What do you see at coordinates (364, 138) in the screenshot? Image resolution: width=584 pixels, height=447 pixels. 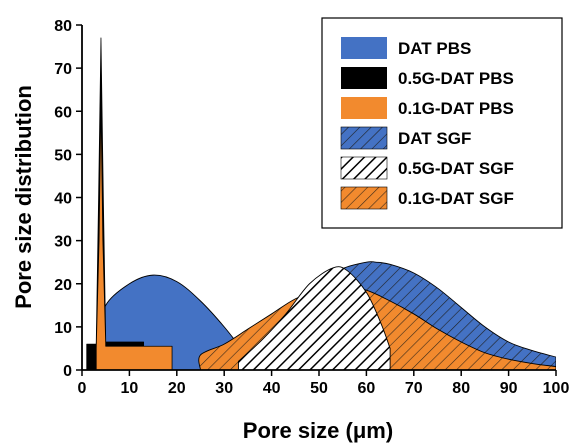 I see `legend-swatch-dat-sgf` at bounding box center [364, 138].